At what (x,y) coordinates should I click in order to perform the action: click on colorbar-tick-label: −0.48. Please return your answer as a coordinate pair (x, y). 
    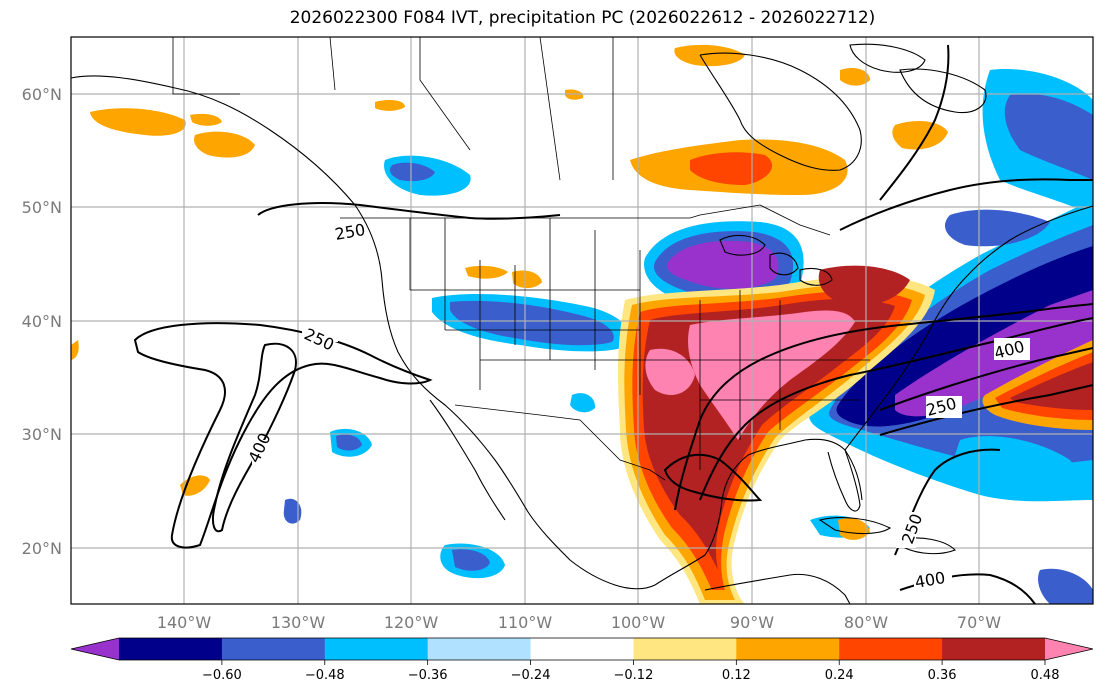
    Looking at the image, I should click on (325, 675).